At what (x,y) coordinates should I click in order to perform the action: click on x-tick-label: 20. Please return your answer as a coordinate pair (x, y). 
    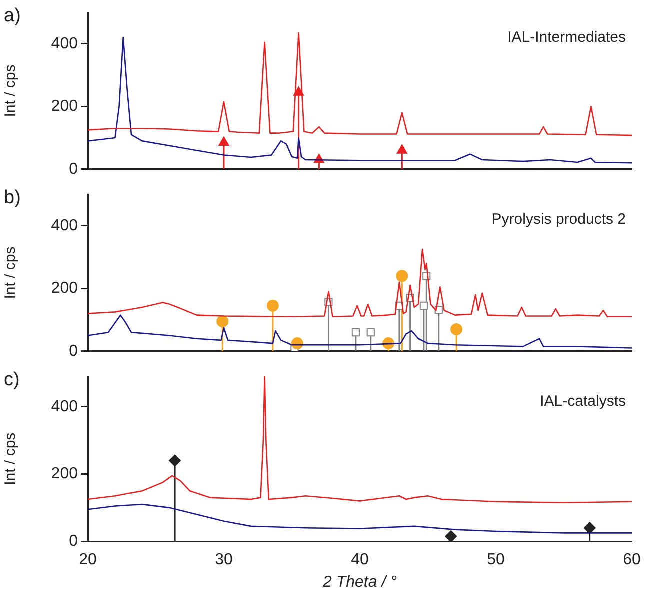
    Looking at the image, I should click on (88, 560).